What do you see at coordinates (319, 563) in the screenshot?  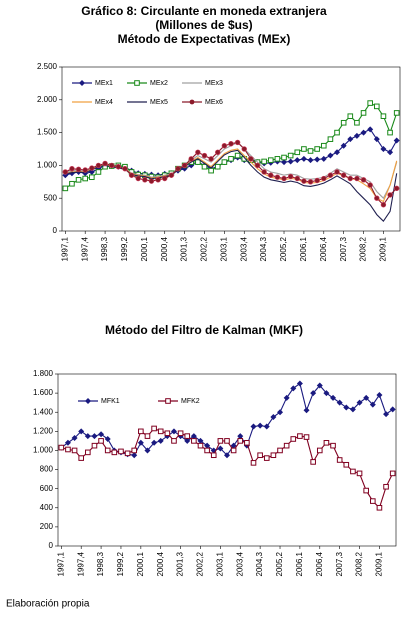 I see `x-tick-label: 2006,4` at bounding box center [319, 563].